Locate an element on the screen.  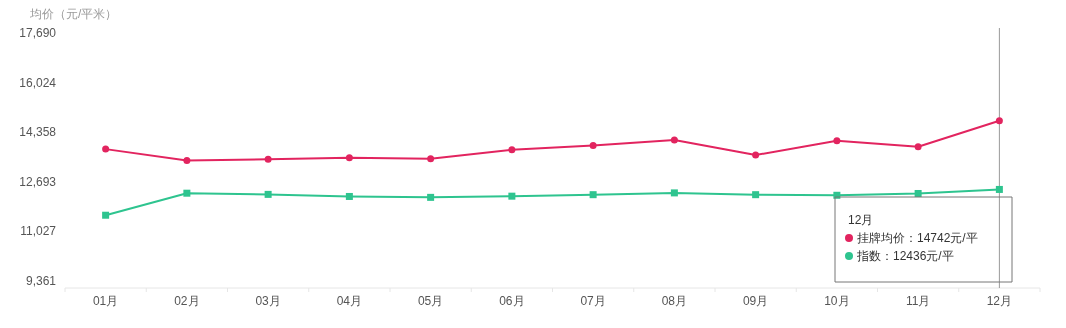
y-axis-title: 均价（元/平米） is located at coordinates (73, 14).